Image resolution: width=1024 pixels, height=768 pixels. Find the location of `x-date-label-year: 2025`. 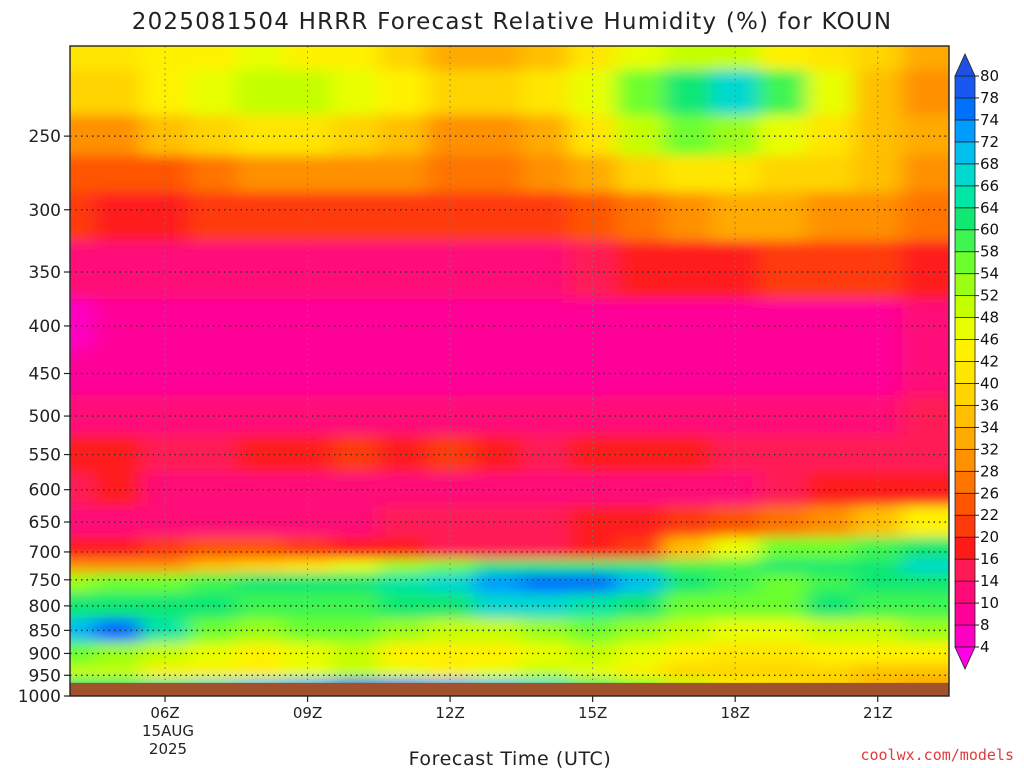

x-date-label-year: 2025 is located at coordinates (168, 749).